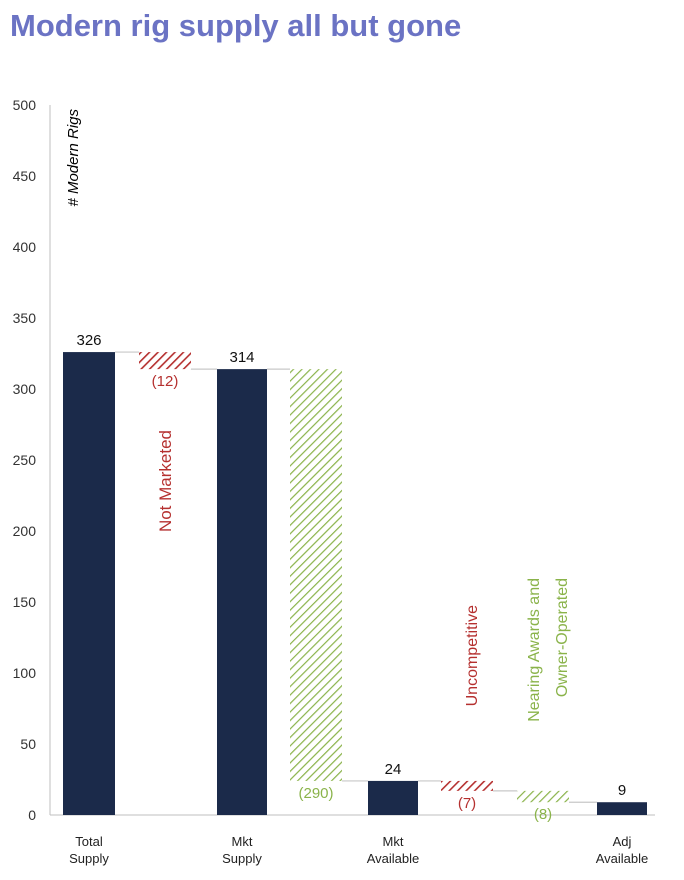  What do you see at coordinates (25, 531) in the screenshot?
I see `y-tick-label: 200` at bounding box center [25, 531].